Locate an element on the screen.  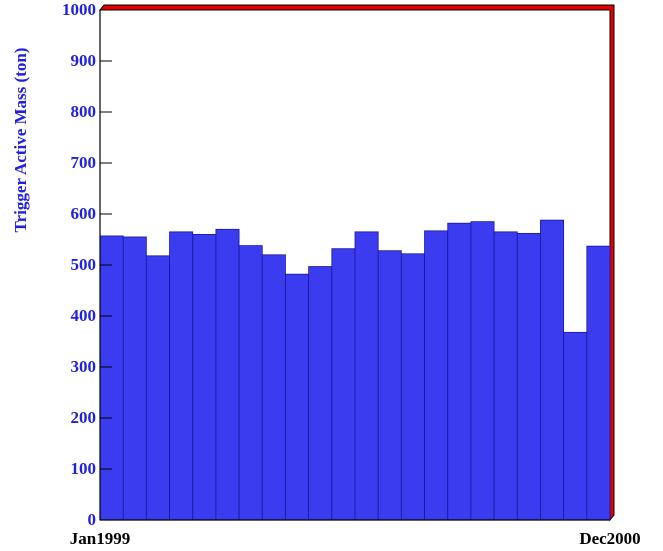
y-tick-label: 400 is located at coordinates (84, 315).